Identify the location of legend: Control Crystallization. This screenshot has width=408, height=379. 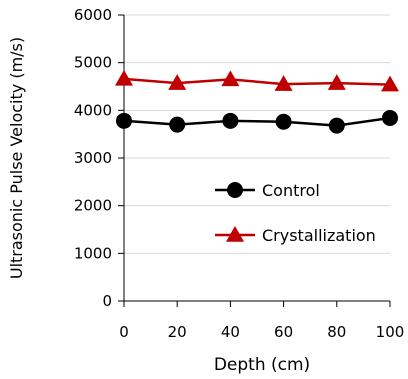
(295, 213).